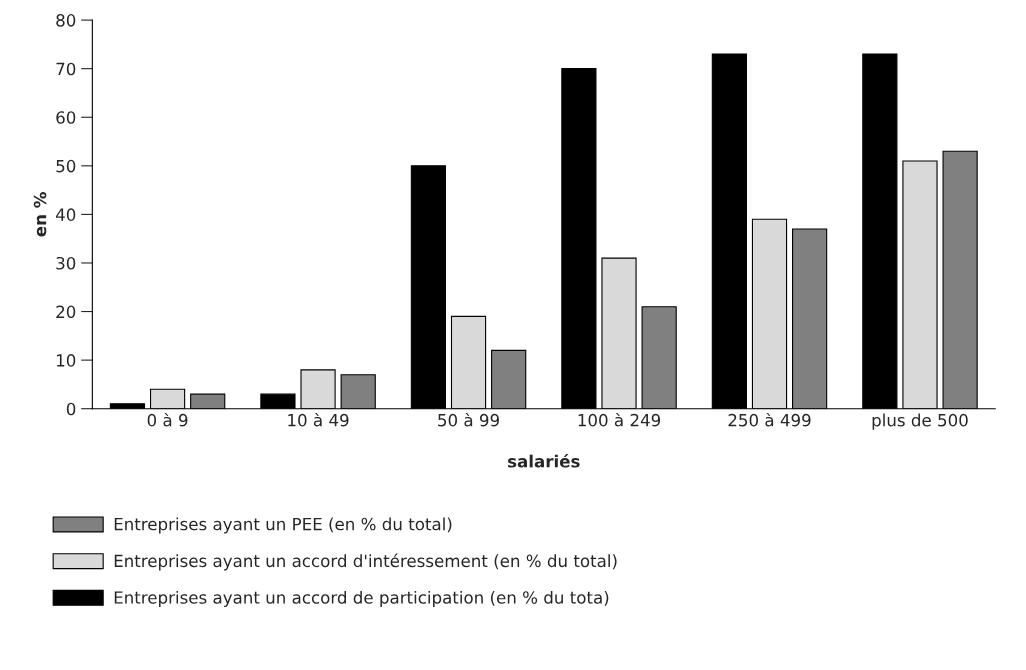 The height and width of the screenshot is (670, 1026). Describe the element at coordinates (544, 461) in the screenshot. I see `x-axis-title: salariés` at that location.